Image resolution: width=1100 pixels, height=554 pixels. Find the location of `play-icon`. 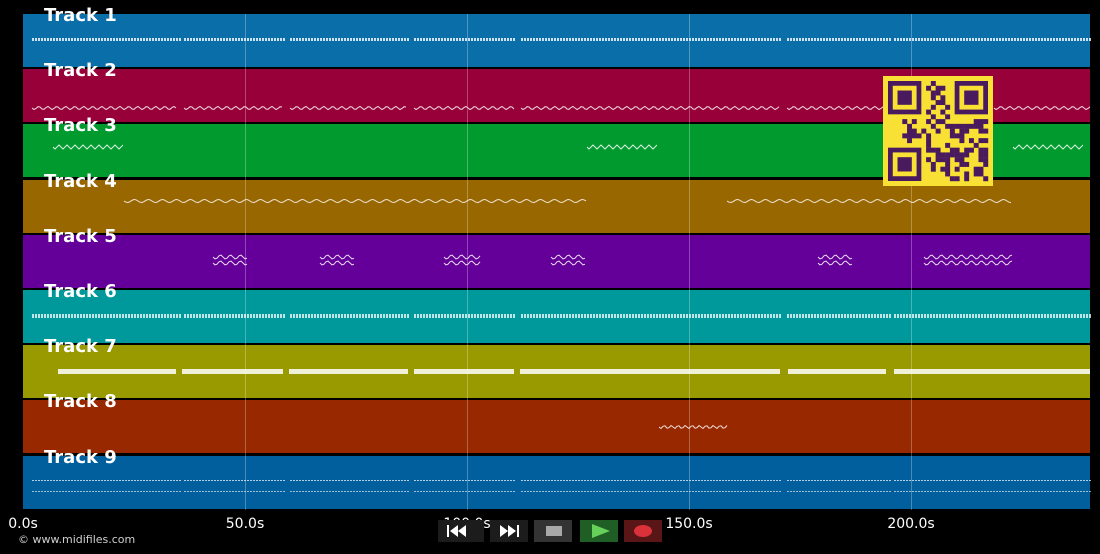

play-icon is located at coordinates (601, 531).